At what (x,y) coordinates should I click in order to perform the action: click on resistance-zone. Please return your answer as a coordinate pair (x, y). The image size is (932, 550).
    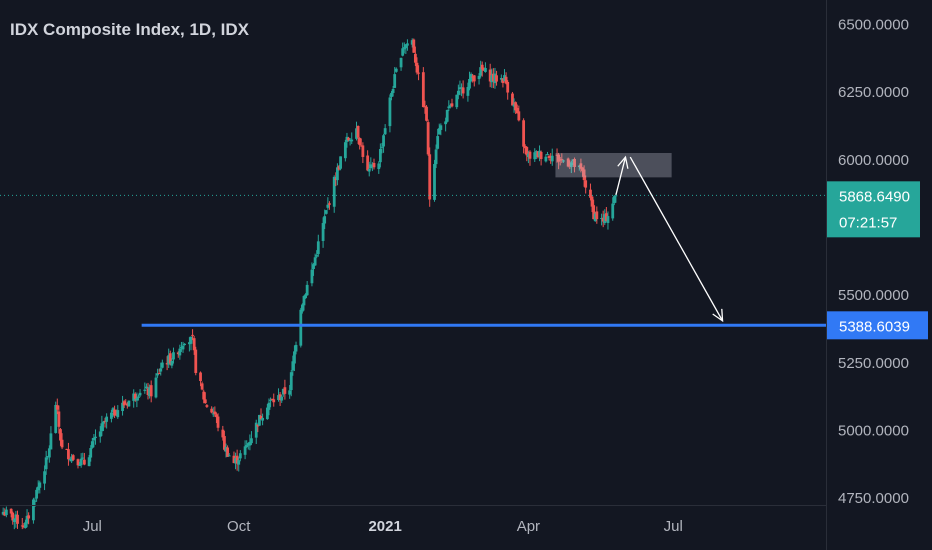
    Looking at the image, I should click on (613, 165).